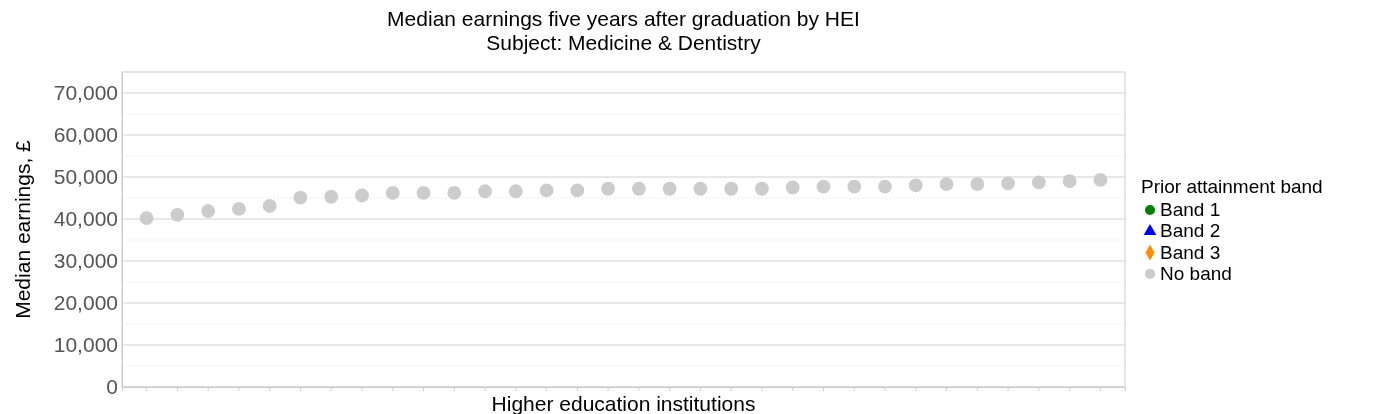  What do you see at coordinates (85, 135) in the screenshot?
I see `y-tick-label: 60,000` at bounding box center [85, 135].